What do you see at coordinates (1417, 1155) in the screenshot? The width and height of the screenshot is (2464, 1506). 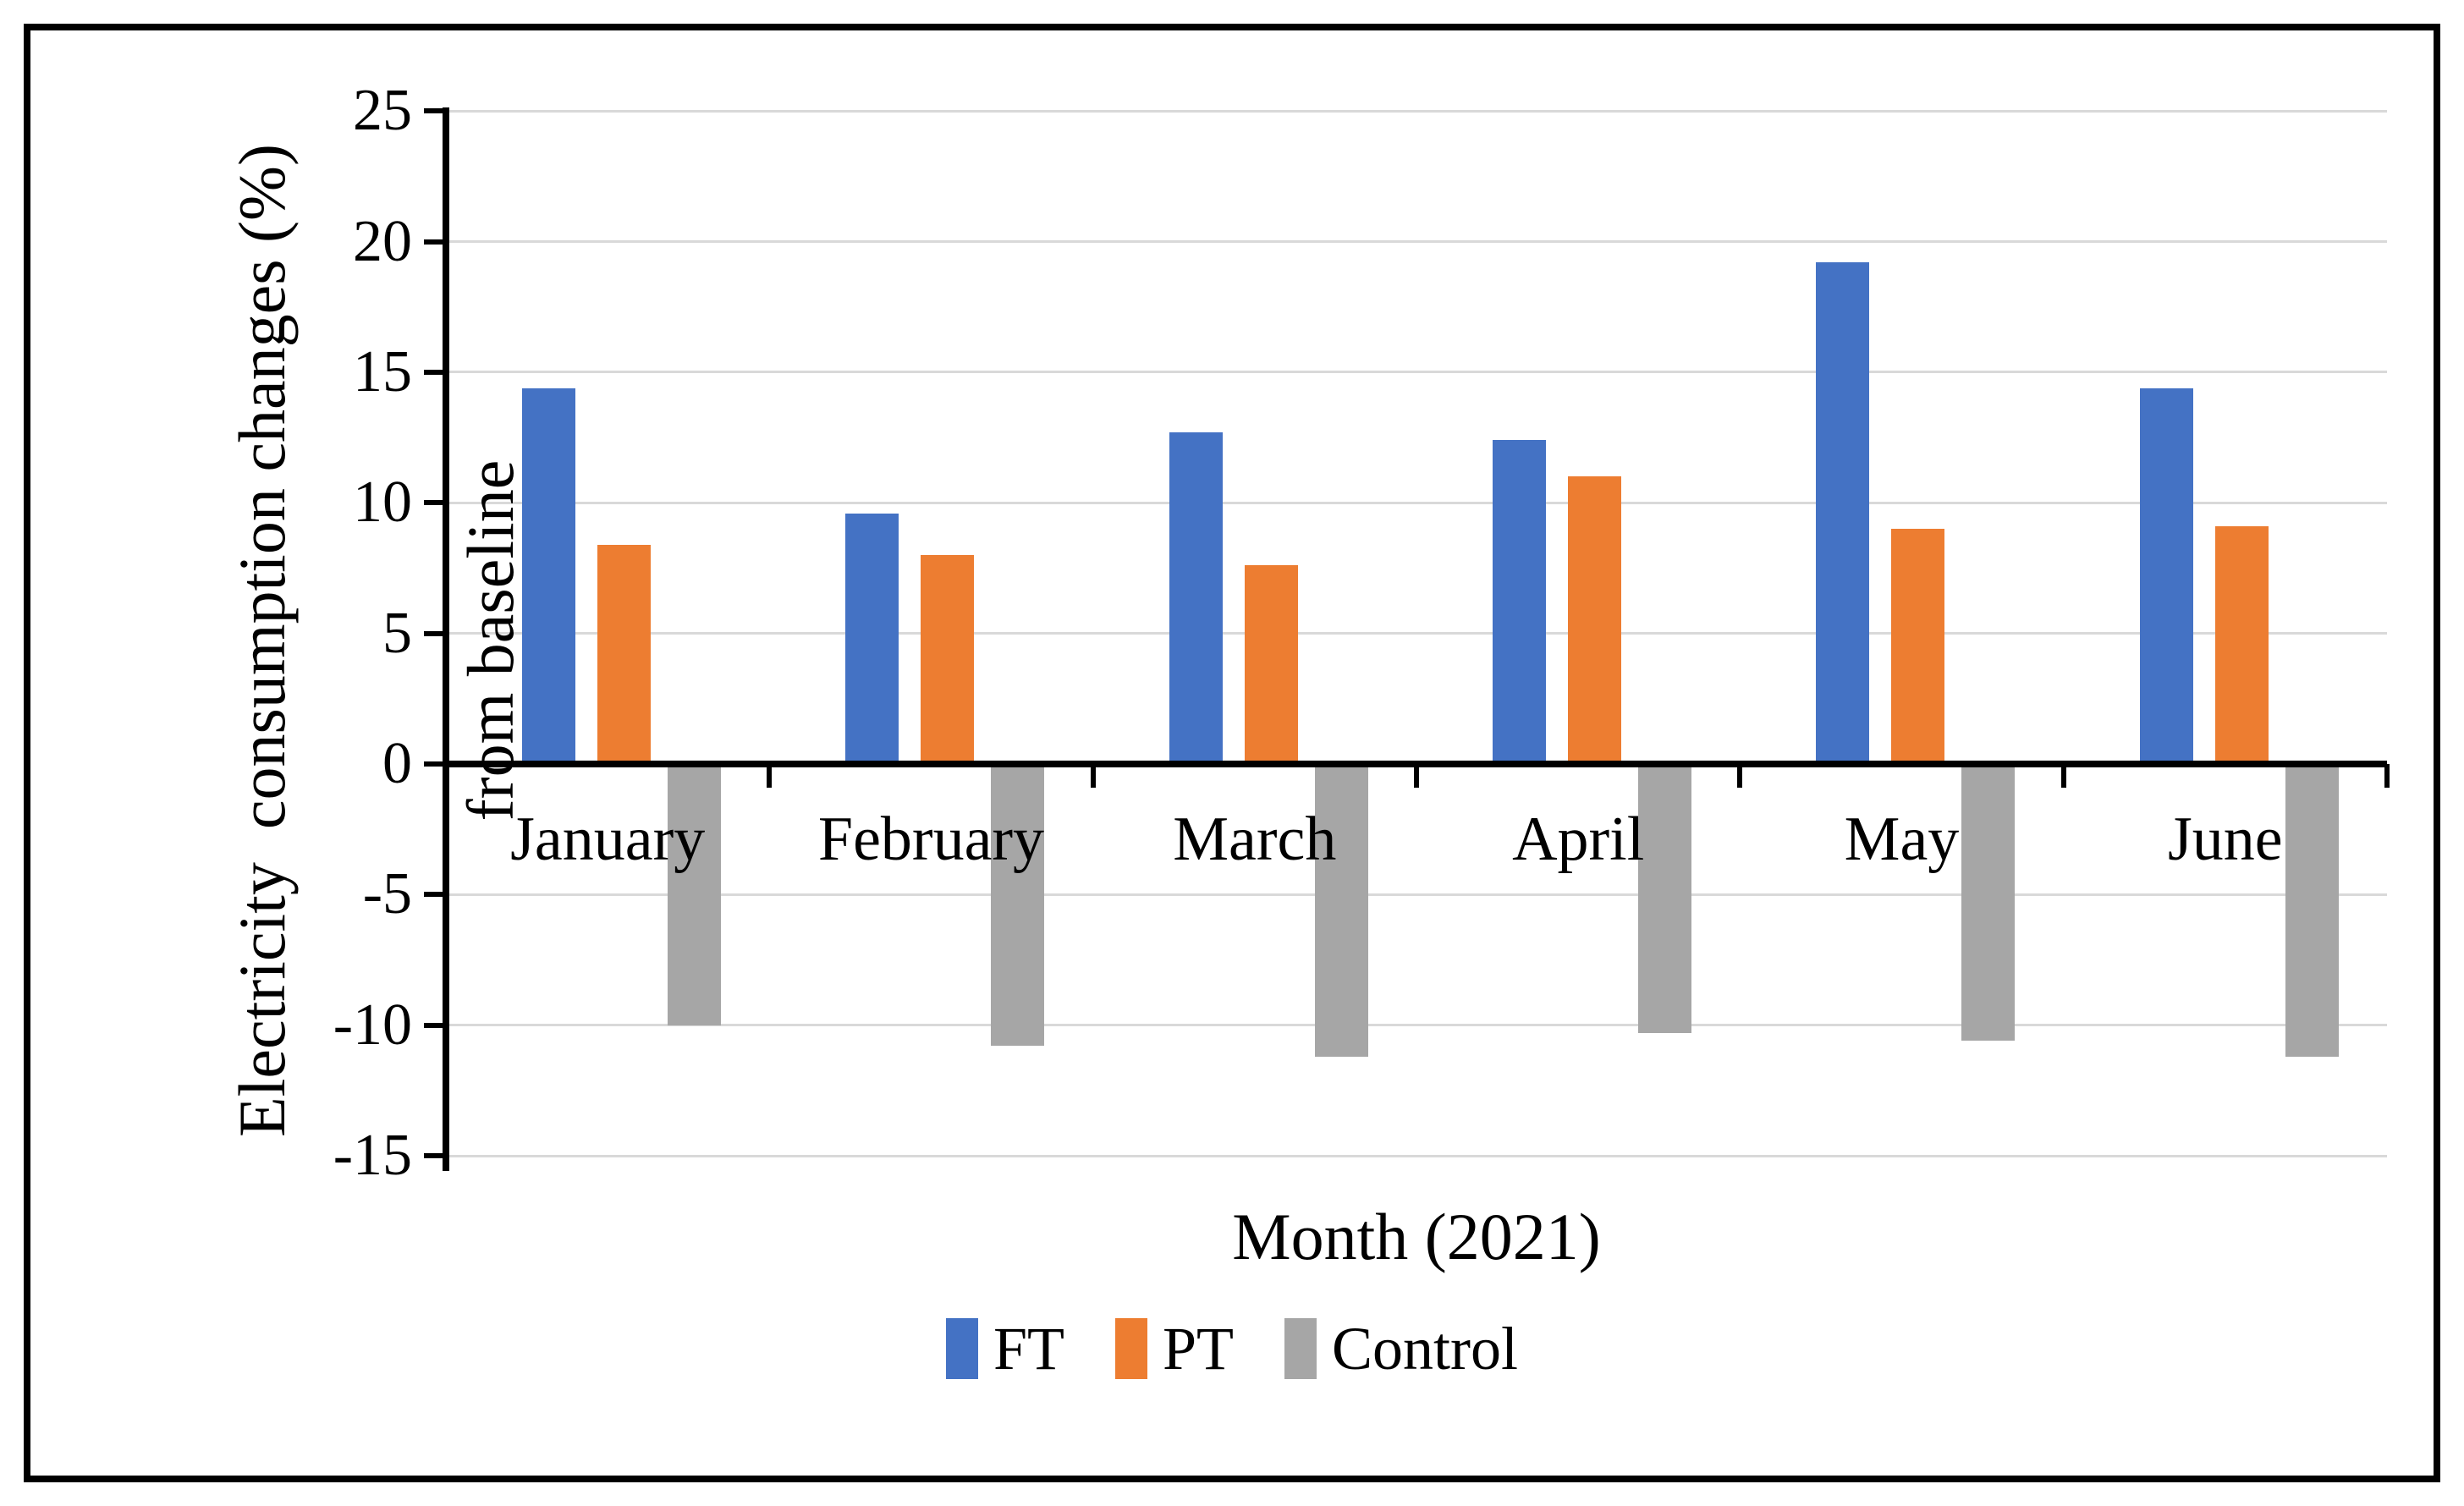 I see `gridline--15` at bounding box center [1417, 1155].